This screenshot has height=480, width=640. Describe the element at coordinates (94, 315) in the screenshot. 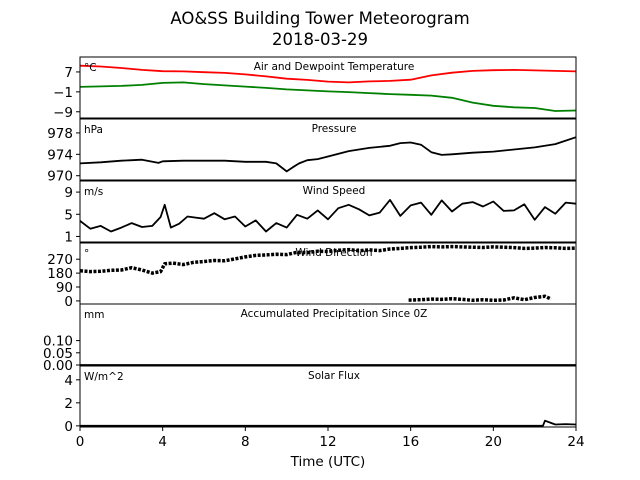

I see `panel-unit-precip: mm` at that location.